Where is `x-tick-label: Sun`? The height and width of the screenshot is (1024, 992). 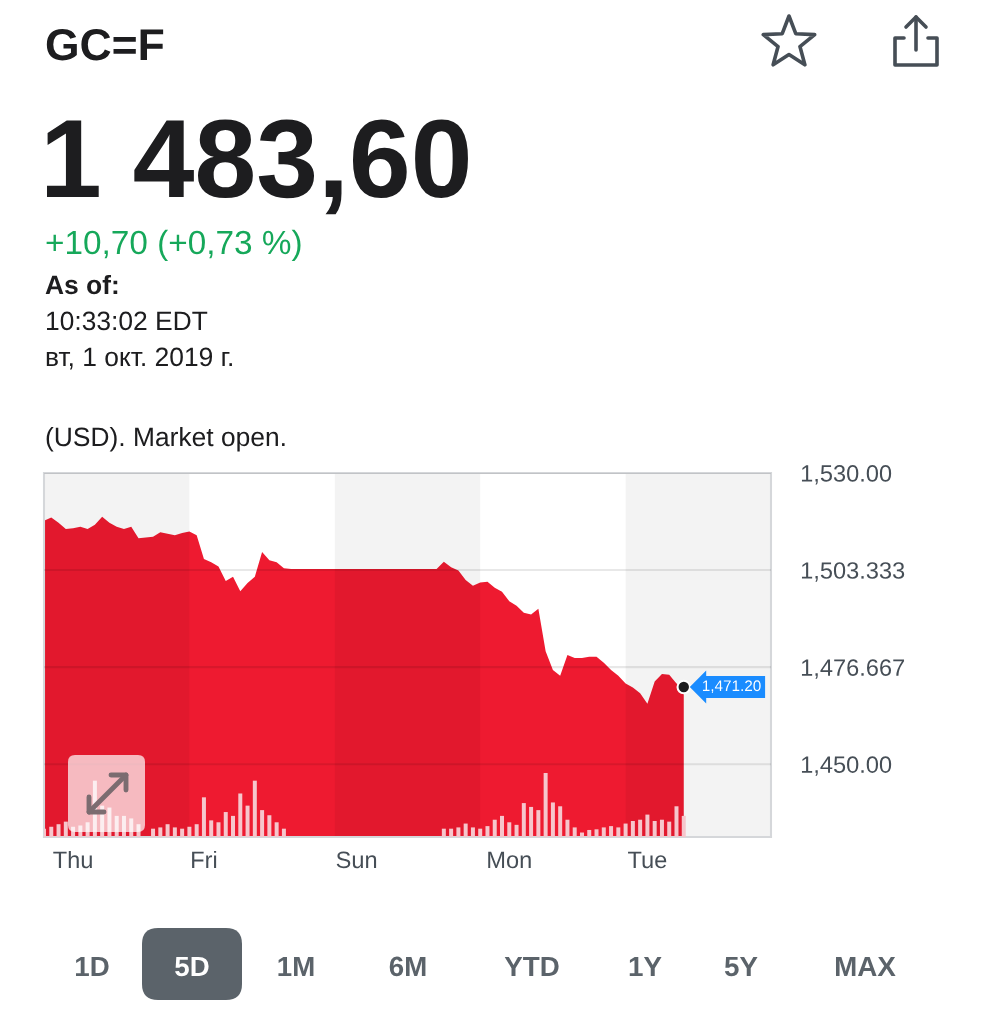 x-tick-label: Sun is located at coordinates (356, 860).